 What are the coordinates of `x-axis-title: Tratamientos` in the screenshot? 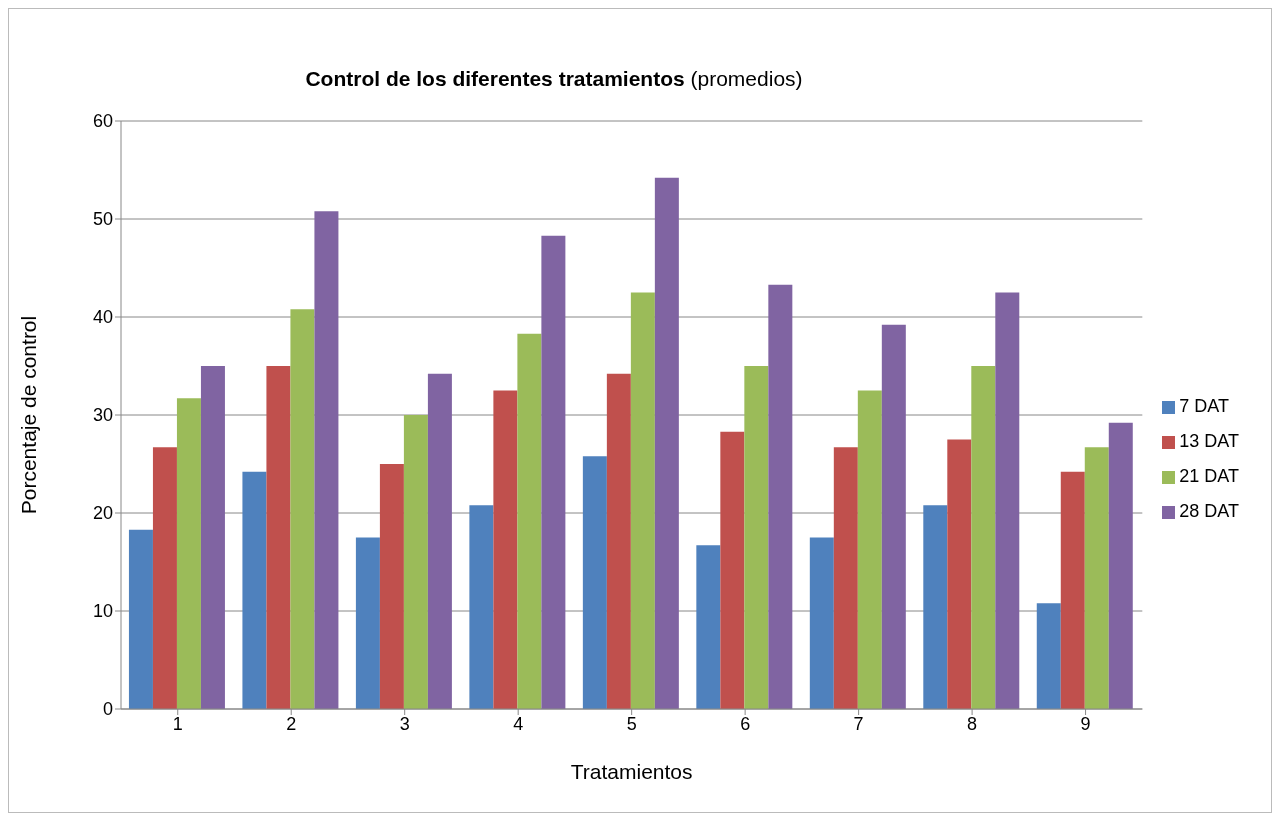 It's located at (631, 771).